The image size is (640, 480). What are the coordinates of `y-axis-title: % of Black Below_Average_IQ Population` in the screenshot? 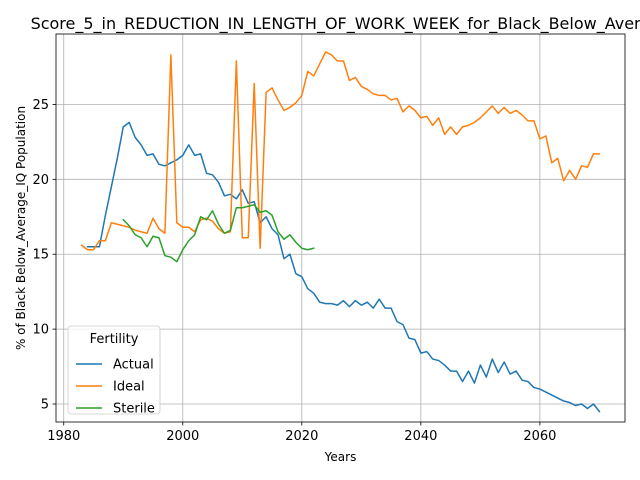 It's located at (21, 228).